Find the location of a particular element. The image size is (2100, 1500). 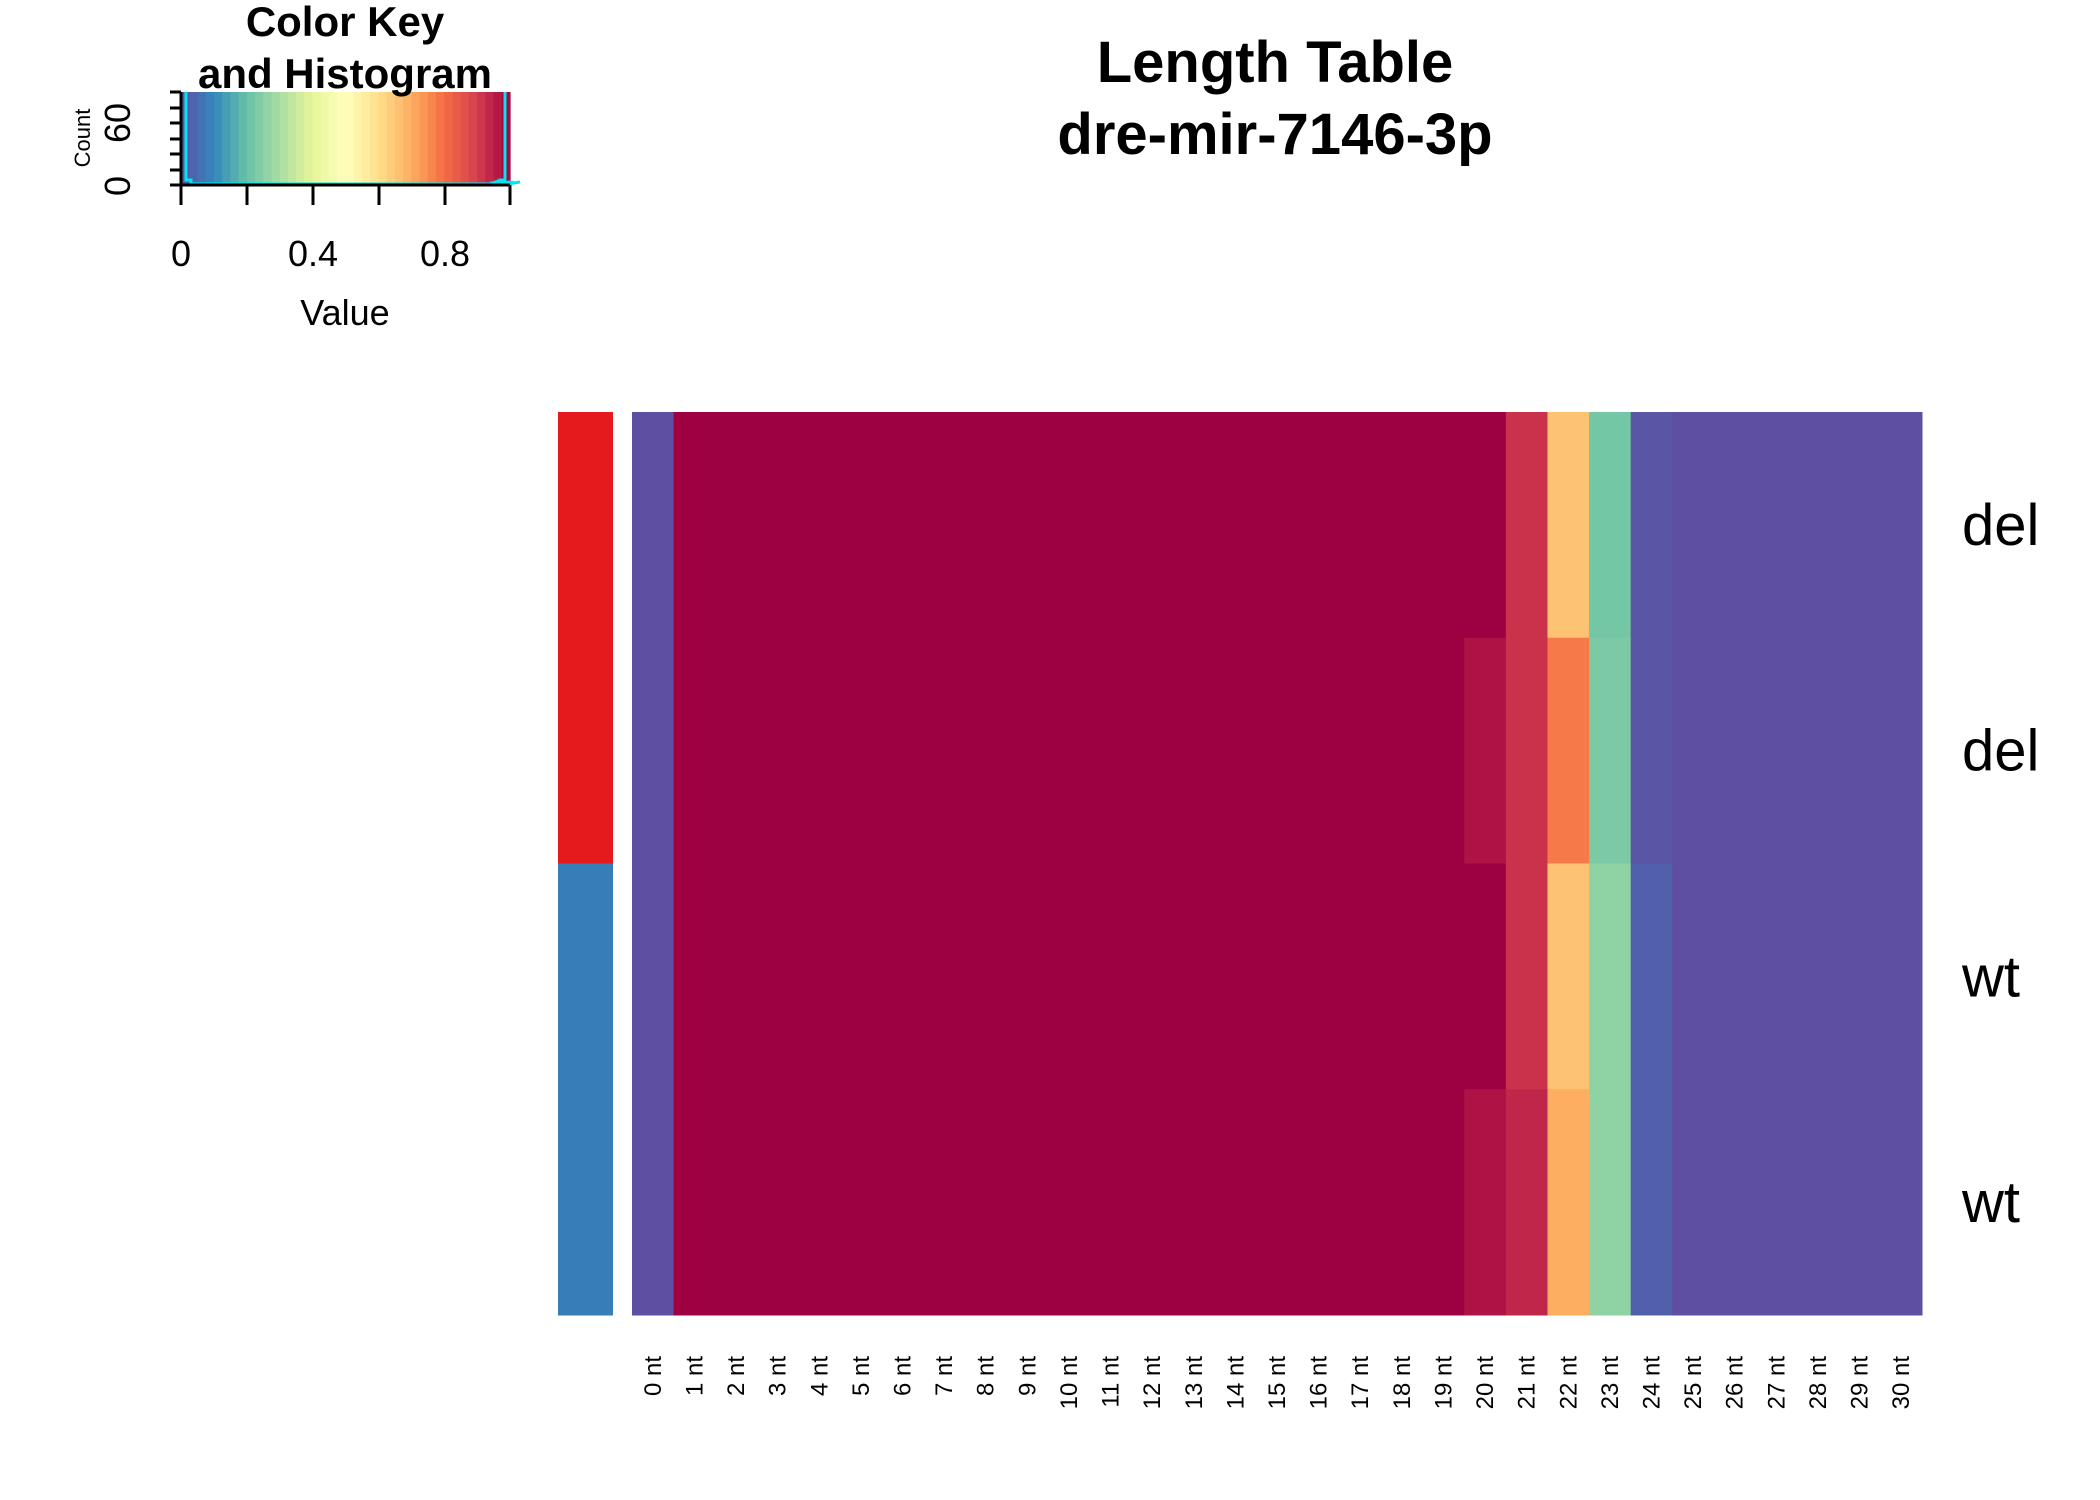

chart-title-line-2: dre-mir-7146-3p is located at coordinates (1274, 134).